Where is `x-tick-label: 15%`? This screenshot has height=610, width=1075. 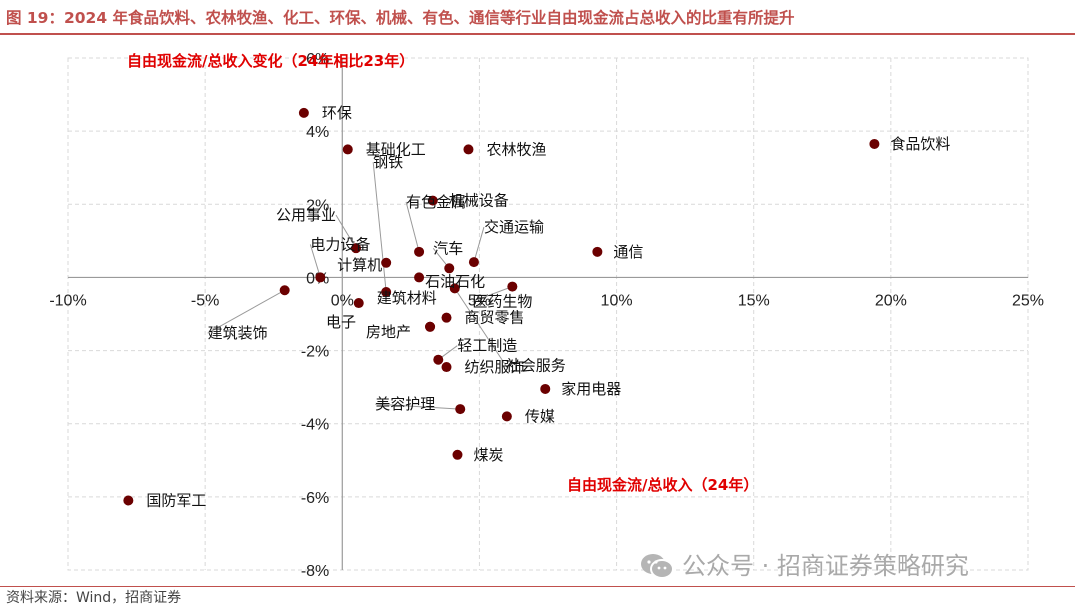 x-tick-label: 15% is located at coordinates (754, 300).